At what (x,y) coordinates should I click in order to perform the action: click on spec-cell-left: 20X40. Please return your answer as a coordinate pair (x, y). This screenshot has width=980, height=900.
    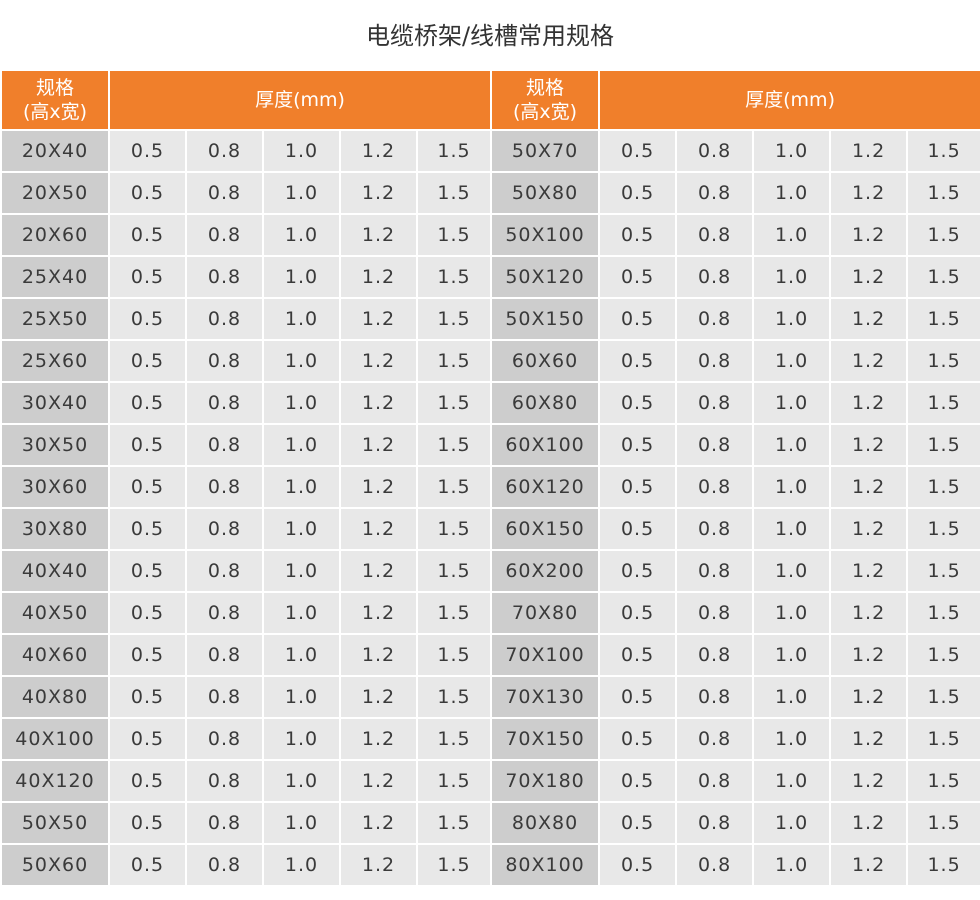
    Looking at the image, I should click on (55, 151).